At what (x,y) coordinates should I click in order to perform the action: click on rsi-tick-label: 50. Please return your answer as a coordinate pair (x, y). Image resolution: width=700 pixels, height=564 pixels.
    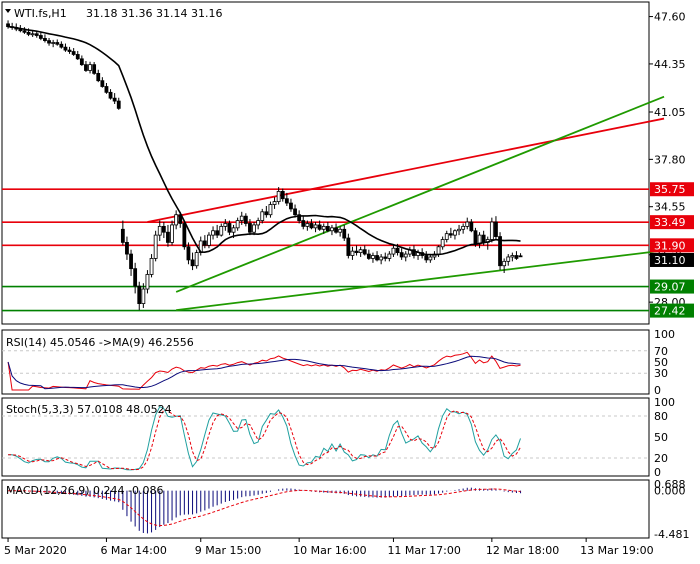
    Looking at the image, I should click on (661, 362).